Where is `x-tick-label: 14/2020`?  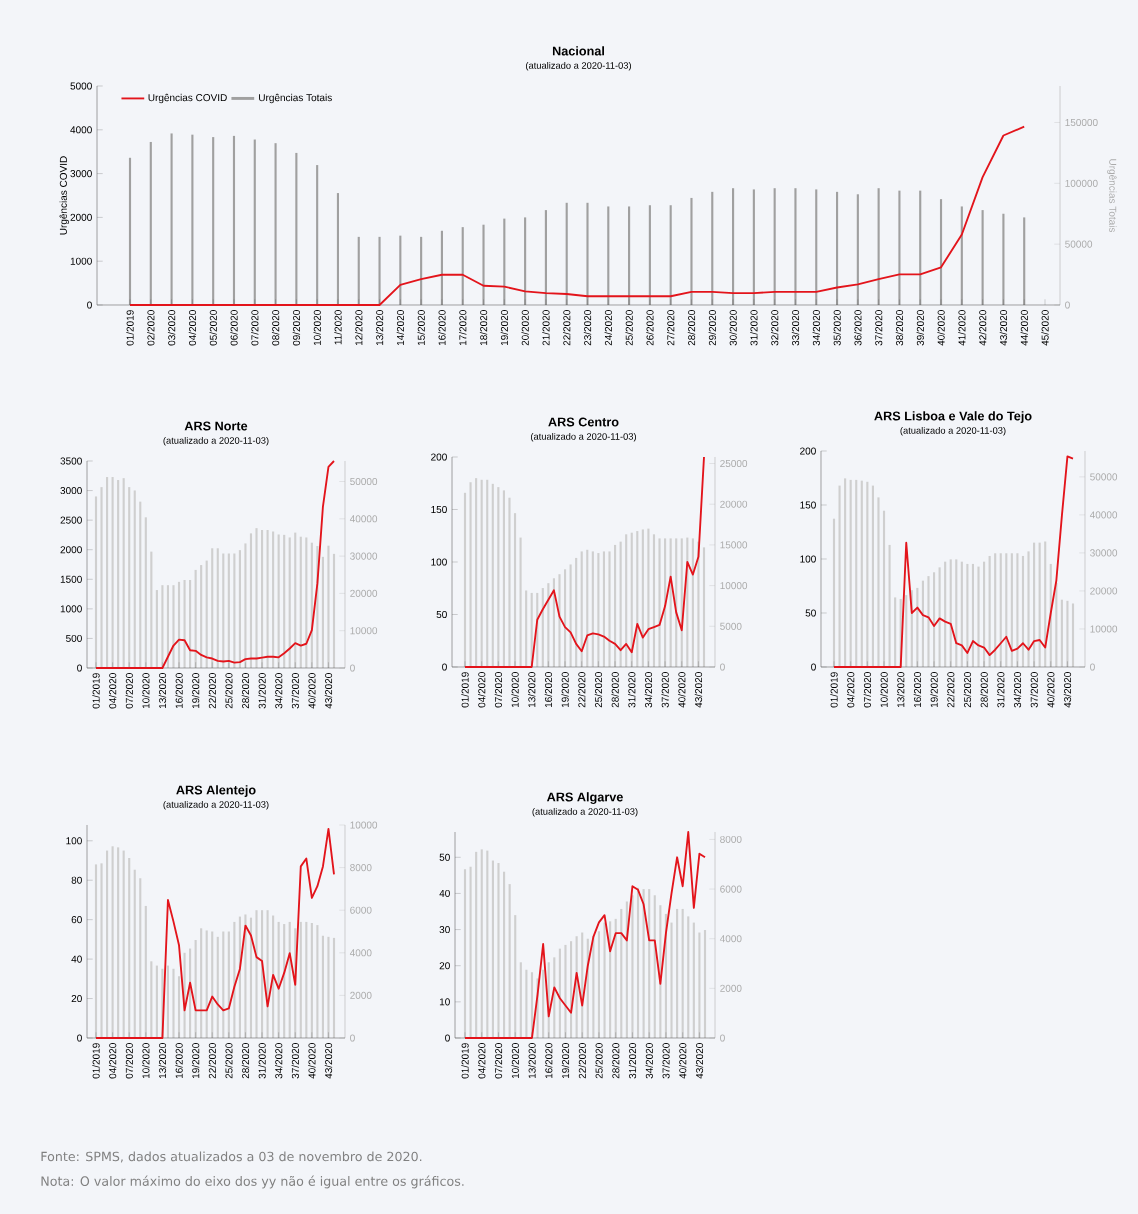 x-tick-label: 14/2020 is located at coordinates (400, 328).